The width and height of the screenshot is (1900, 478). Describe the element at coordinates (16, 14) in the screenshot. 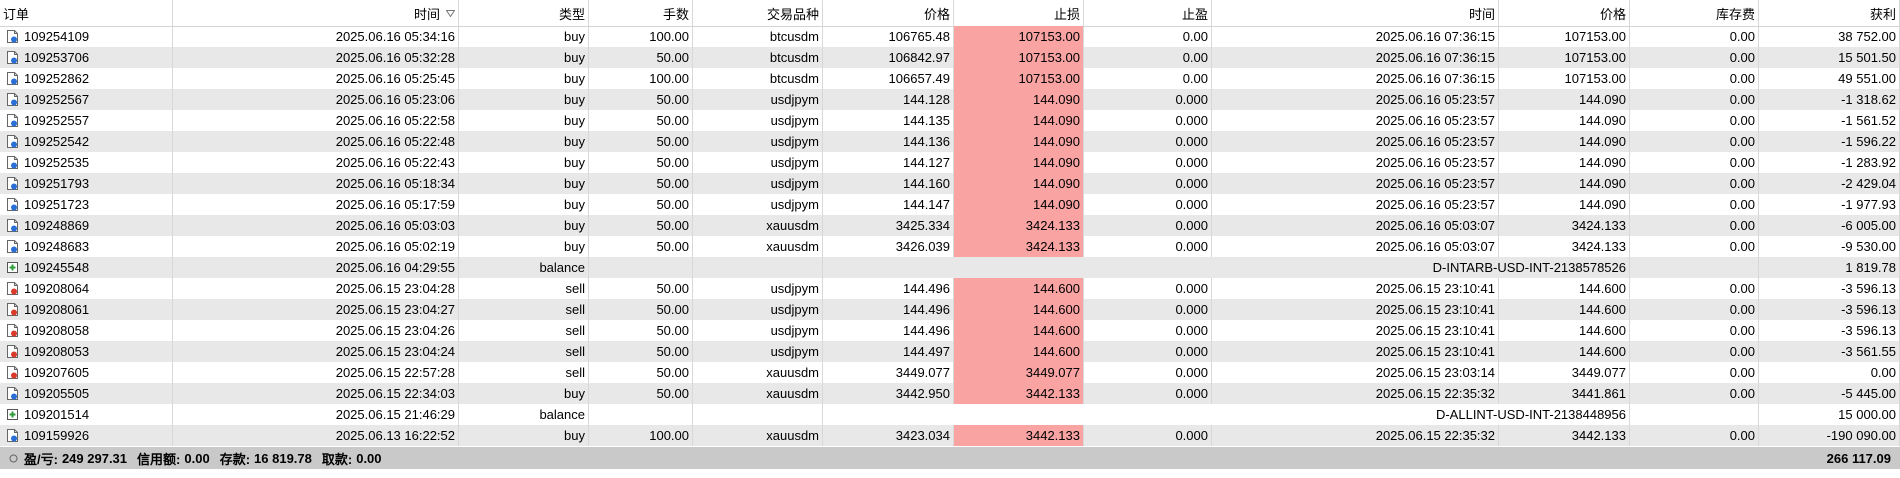

I see `header-label: 订单` at that location.